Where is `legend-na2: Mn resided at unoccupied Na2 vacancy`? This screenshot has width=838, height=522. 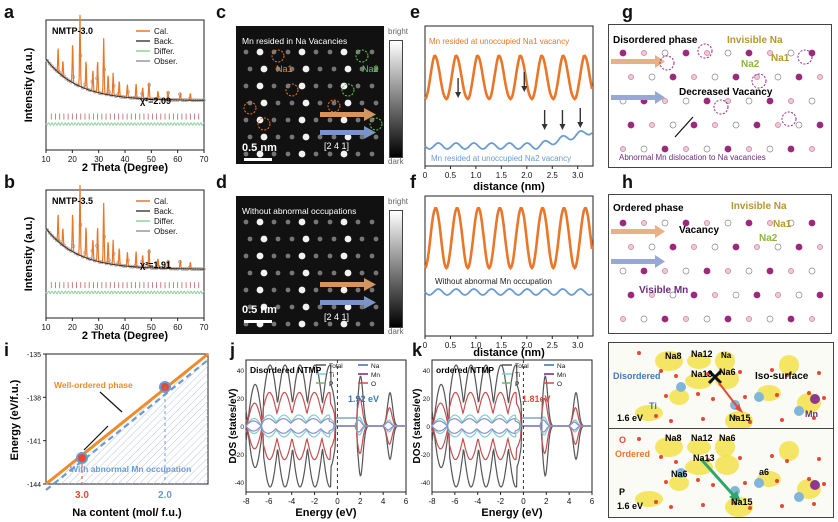
legend-na2: Mn resided at unoccupied Na2 vacancy is located at coordinates (501, 158).